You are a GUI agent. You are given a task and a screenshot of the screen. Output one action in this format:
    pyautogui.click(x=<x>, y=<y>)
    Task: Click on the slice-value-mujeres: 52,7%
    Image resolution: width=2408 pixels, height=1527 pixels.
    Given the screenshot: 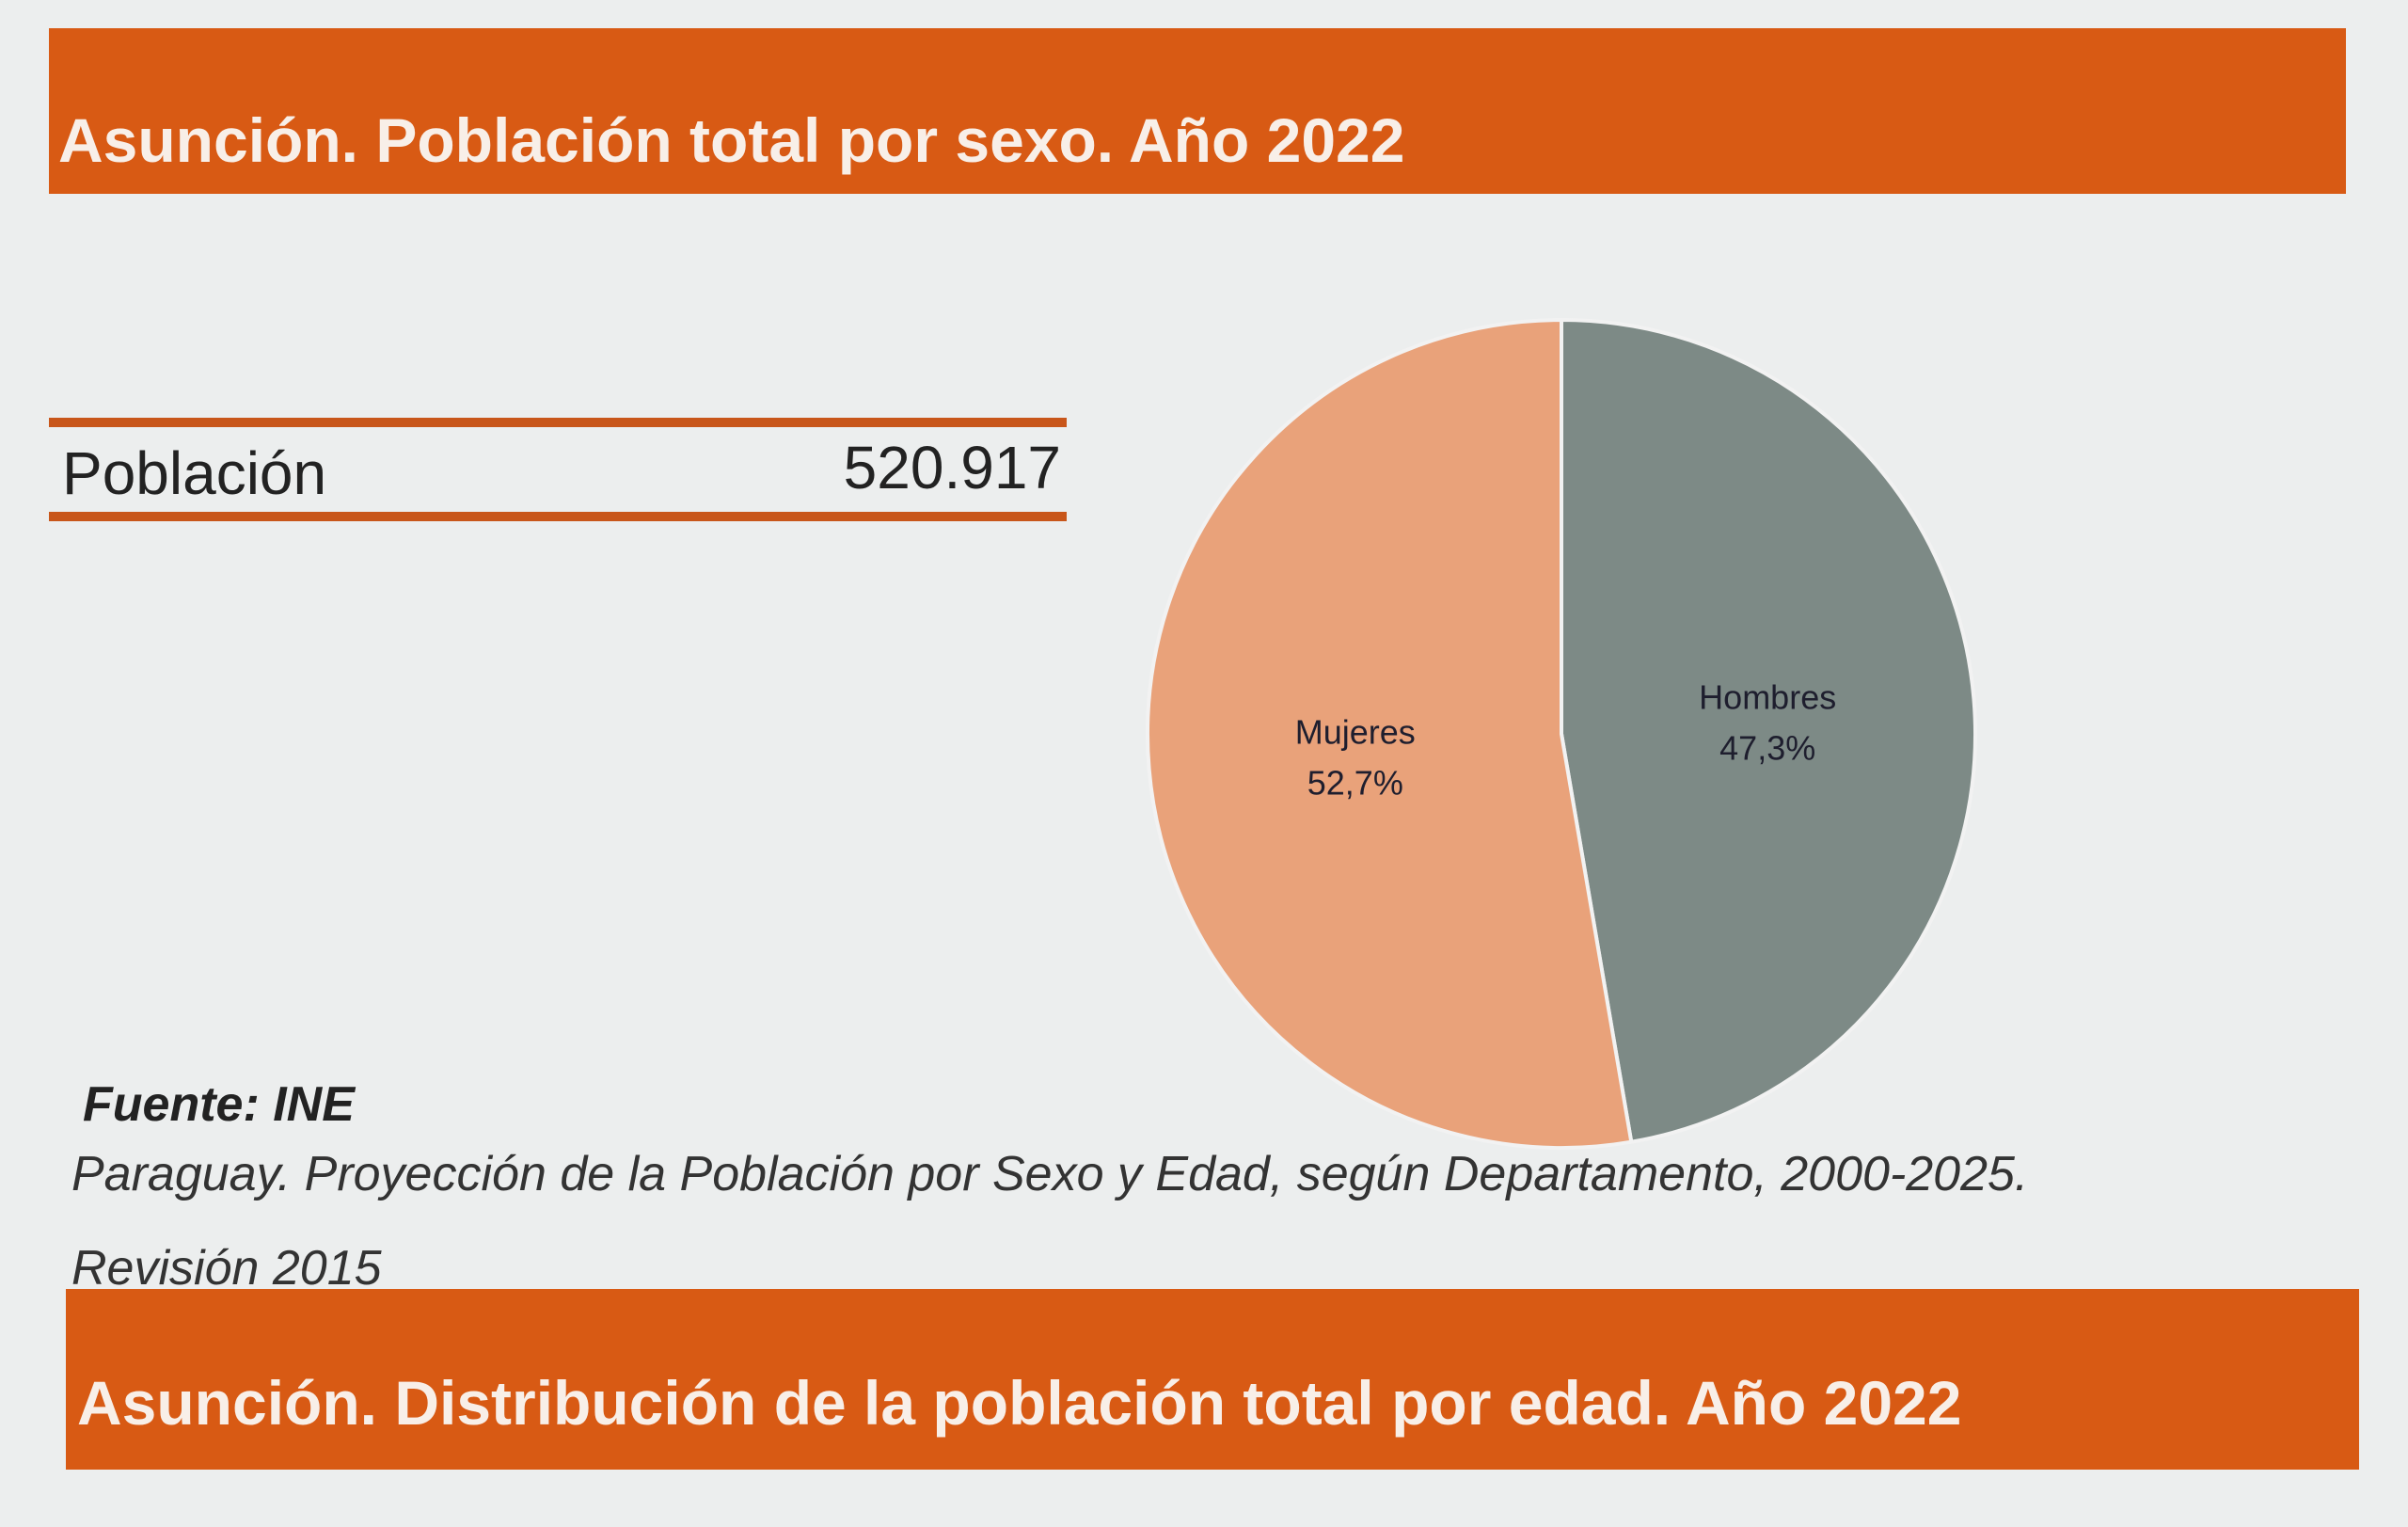 What is the action you would take?
    pyautogui.click(x=1355, y=783)
    